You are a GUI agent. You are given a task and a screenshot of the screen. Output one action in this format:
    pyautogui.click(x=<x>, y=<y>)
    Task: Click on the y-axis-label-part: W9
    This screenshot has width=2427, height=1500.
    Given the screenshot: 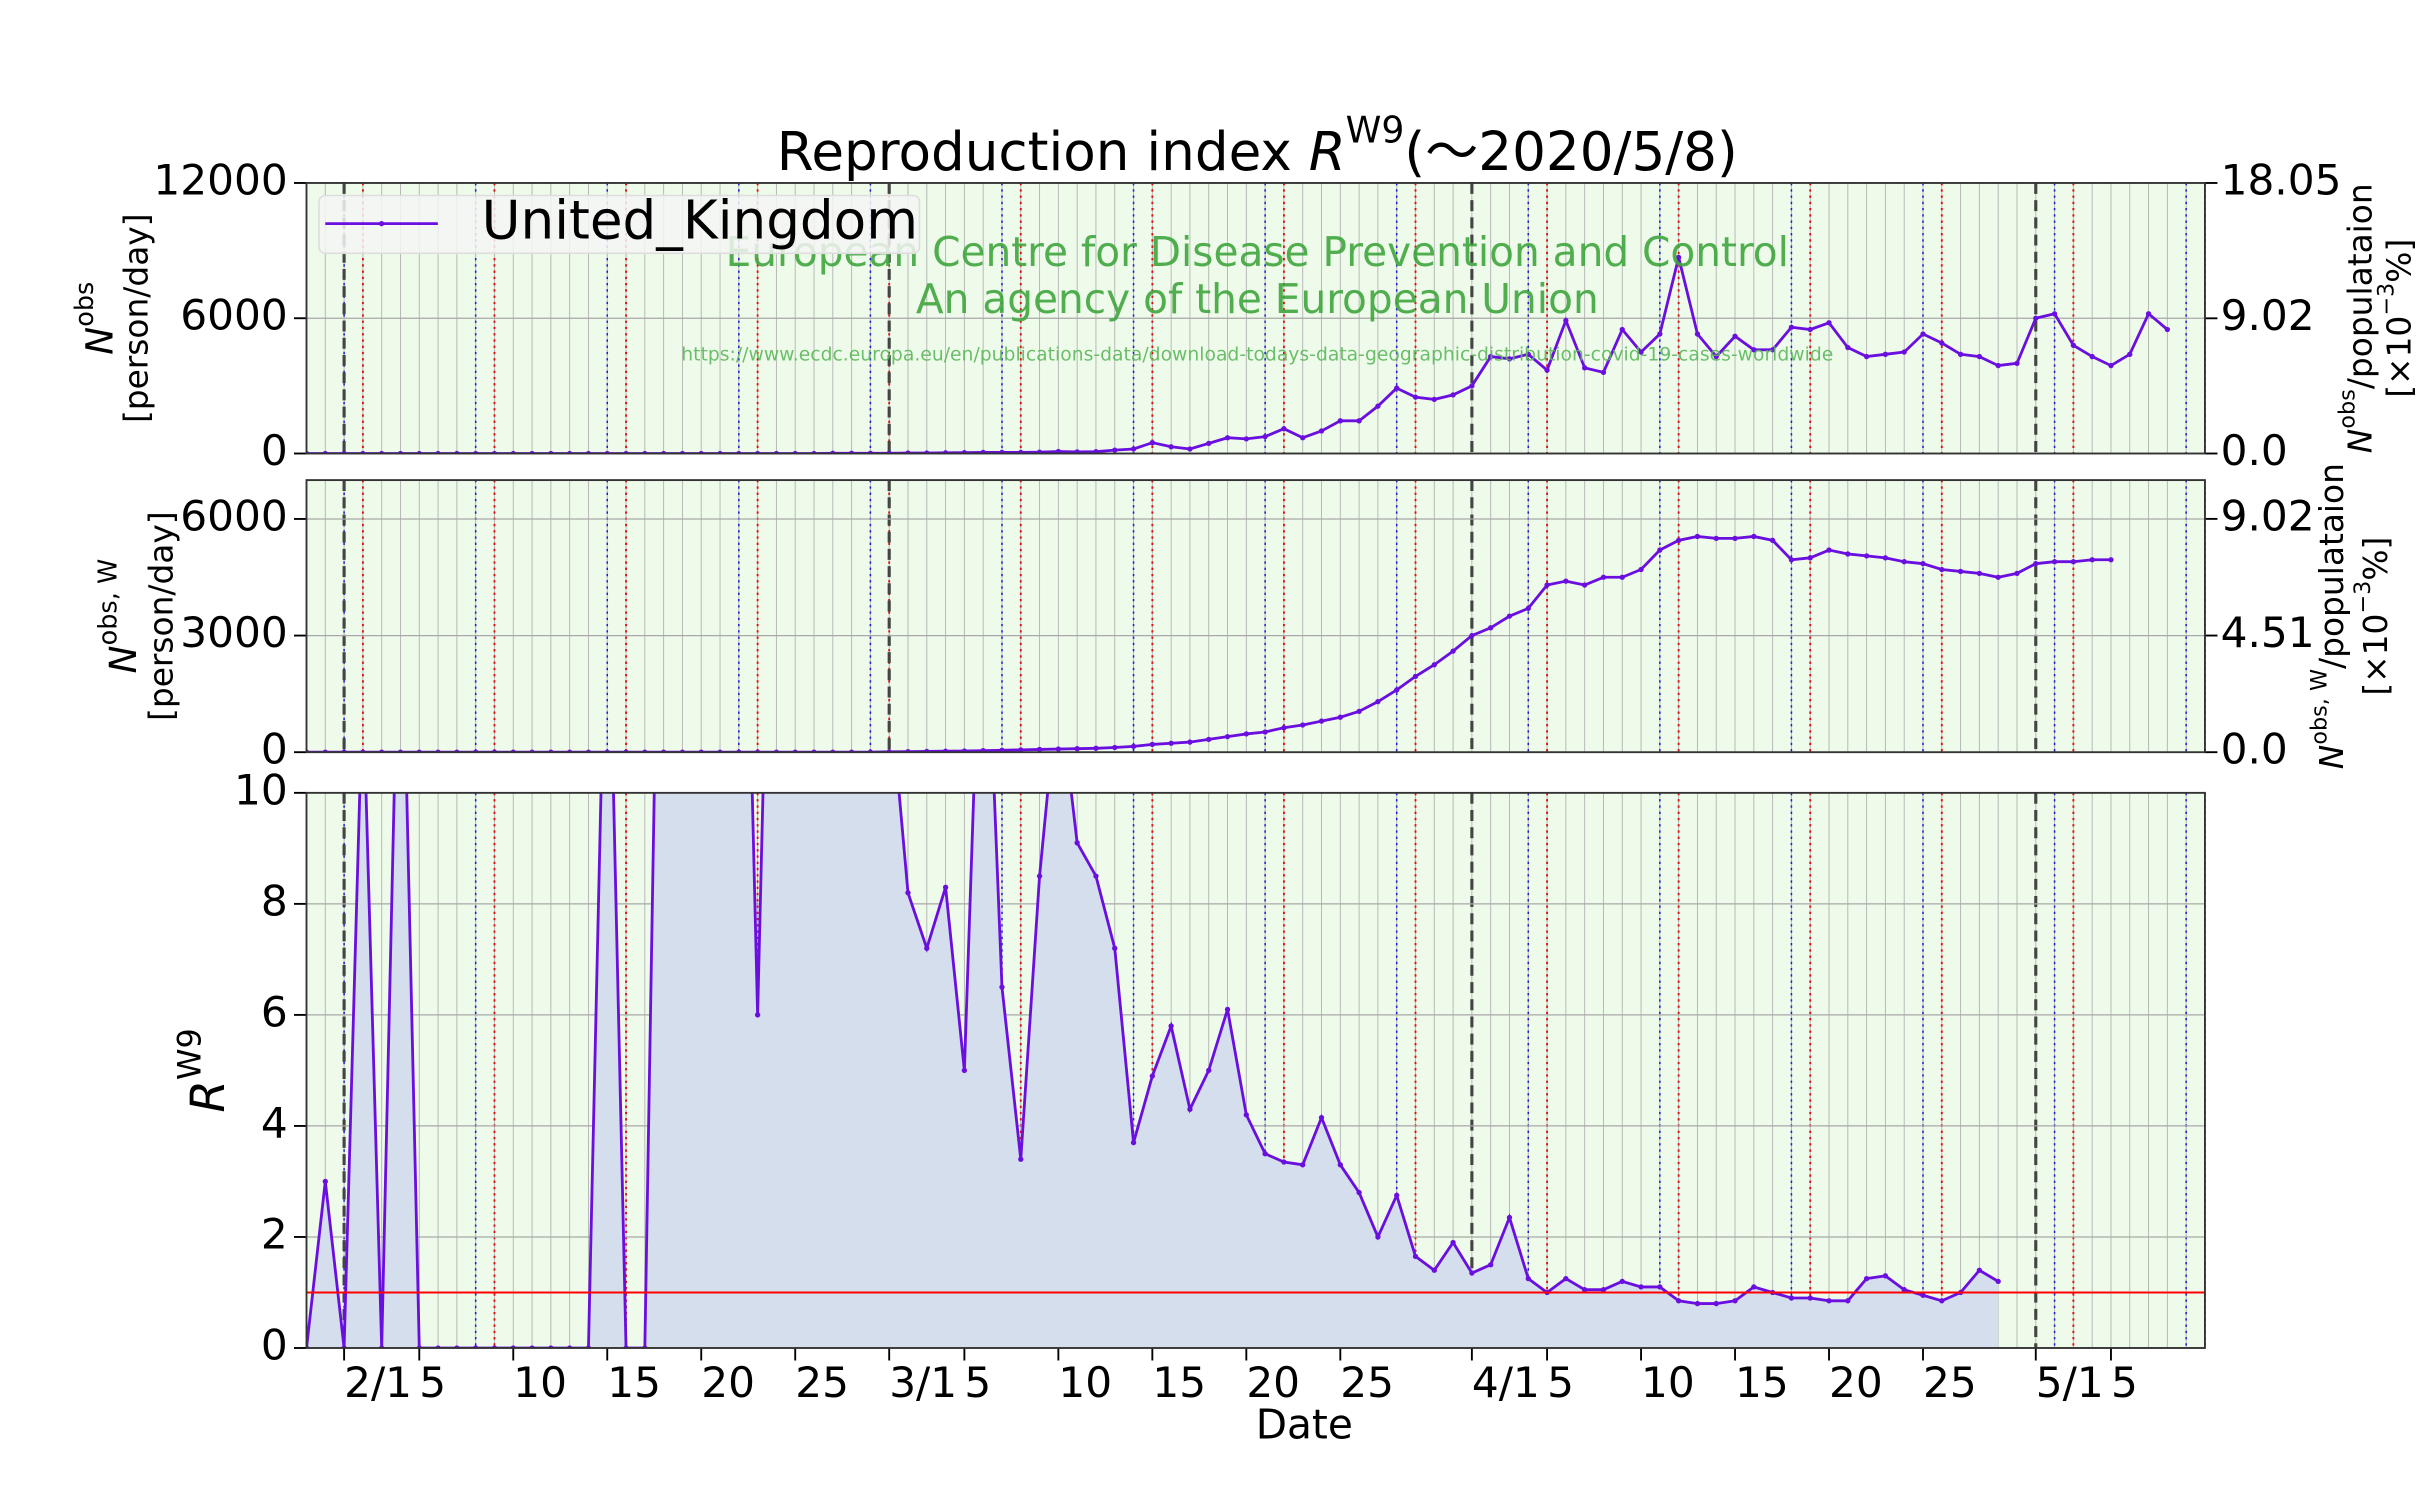 What is the action you would take?
    pyautogui.click(x=189, y=1054)
    